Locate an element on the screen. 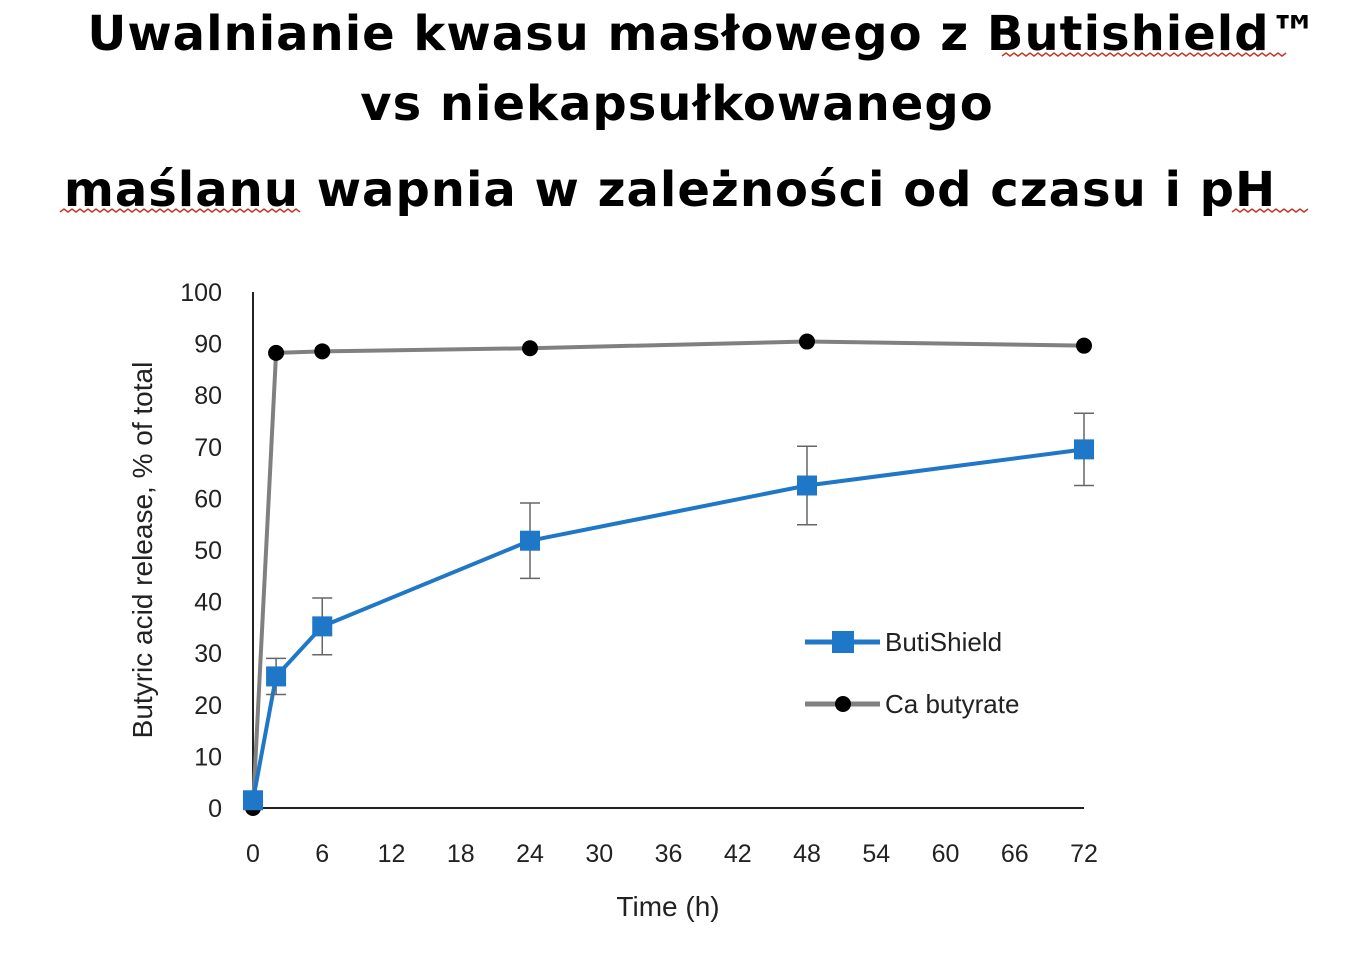 This screenshot has height=960, width=1354. x-tick-label: 42 is located at coordinates (738, 854).